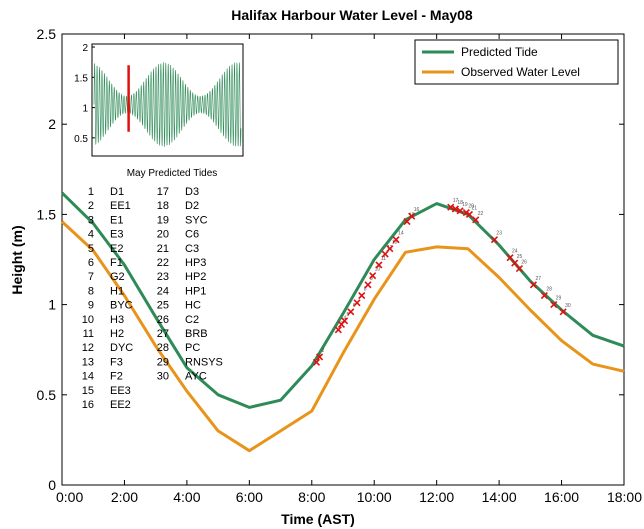  Describe the element at coordinates (91, 192) in the screenshot. I see `site-number: 1` at that location.